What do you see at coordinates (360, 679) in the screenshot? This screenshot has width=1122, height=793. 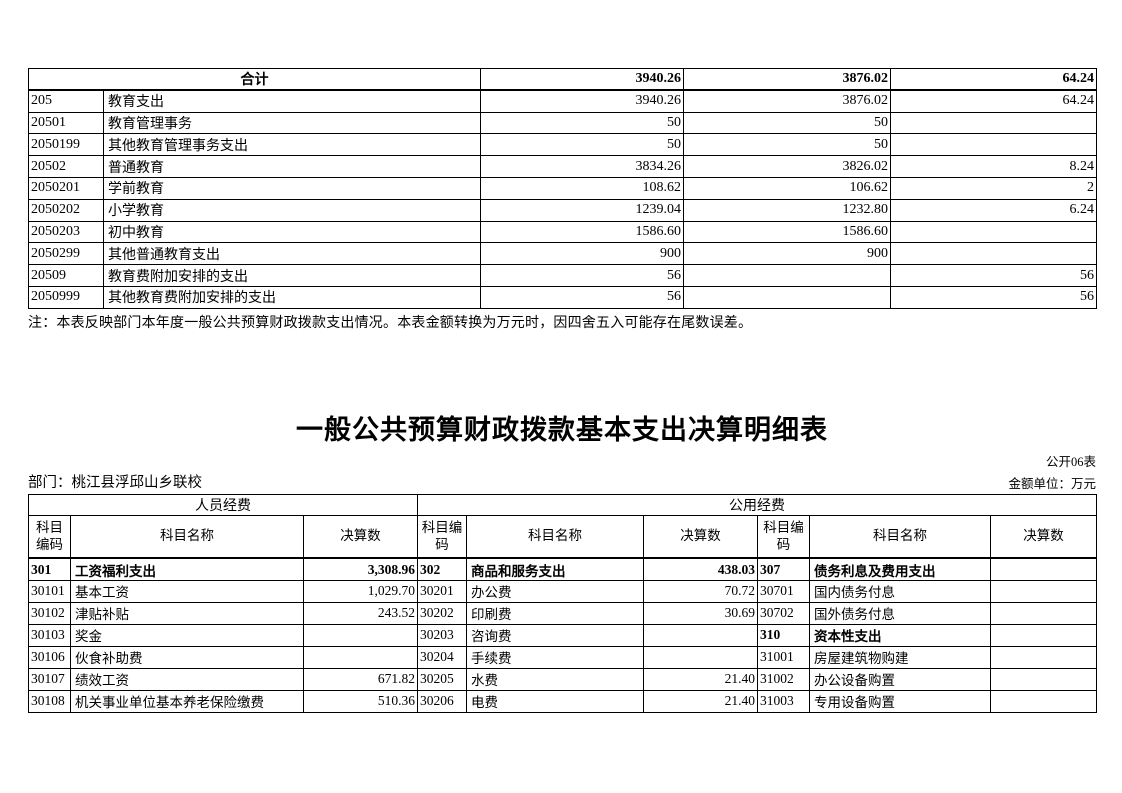 I see `value-cell: 671.82` at bounding box center [360, 679].